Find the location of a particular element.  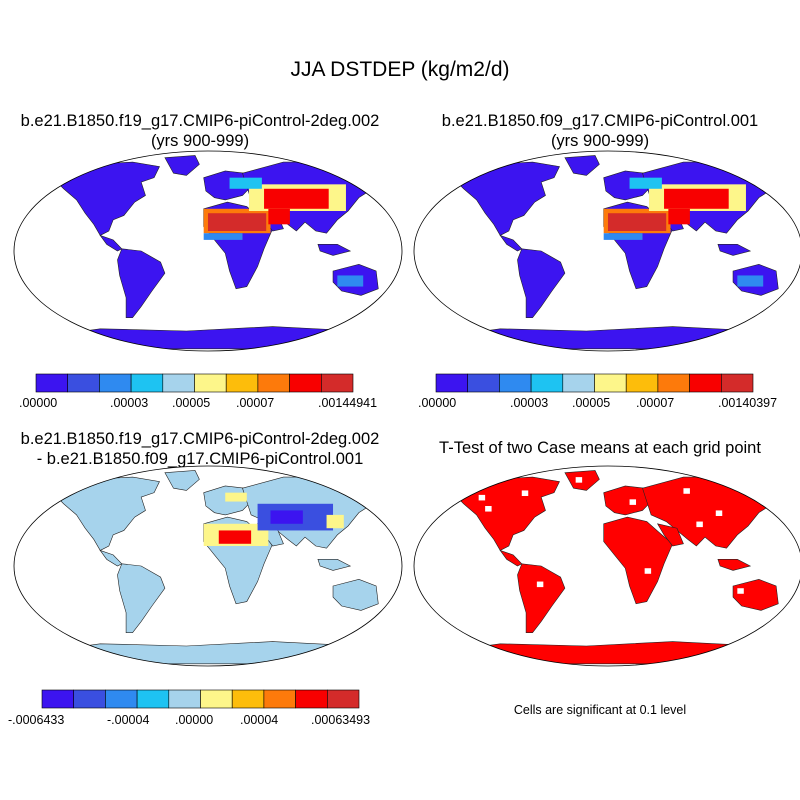

cb2-label-4: .00140397 is located at coordinates (748, 403).